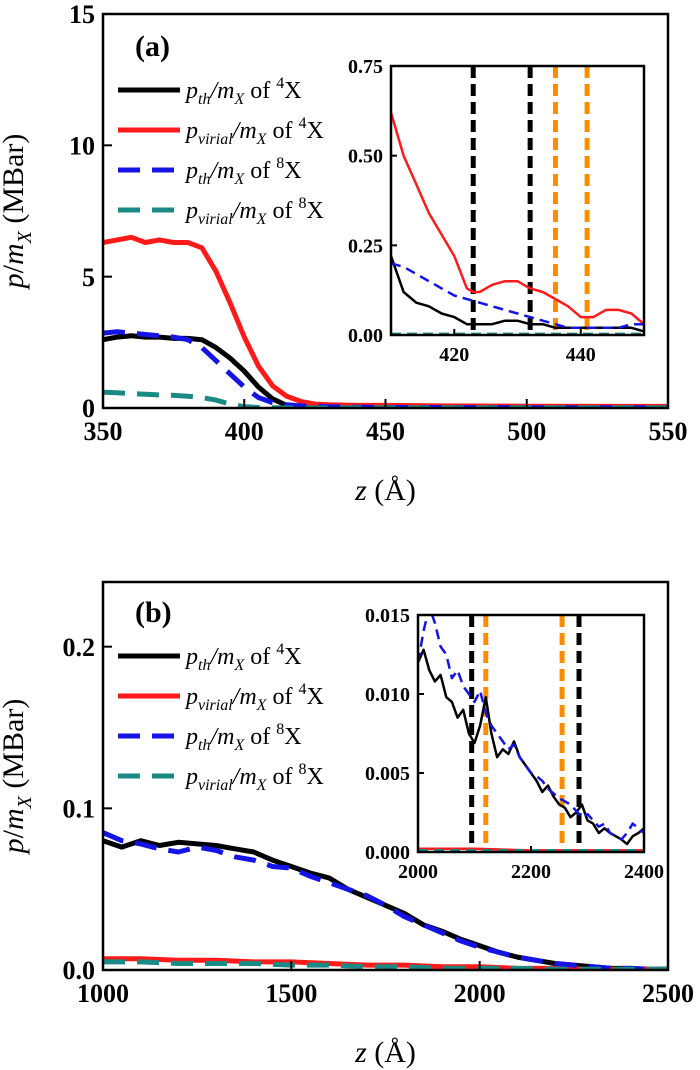 This screenshot has width=700, height=1070. What do you see at coordinates (387, 695) in the screenshot?
I see `panel-b-inset-ytick-label-2: 0.010` at bounding box center [387, 695].